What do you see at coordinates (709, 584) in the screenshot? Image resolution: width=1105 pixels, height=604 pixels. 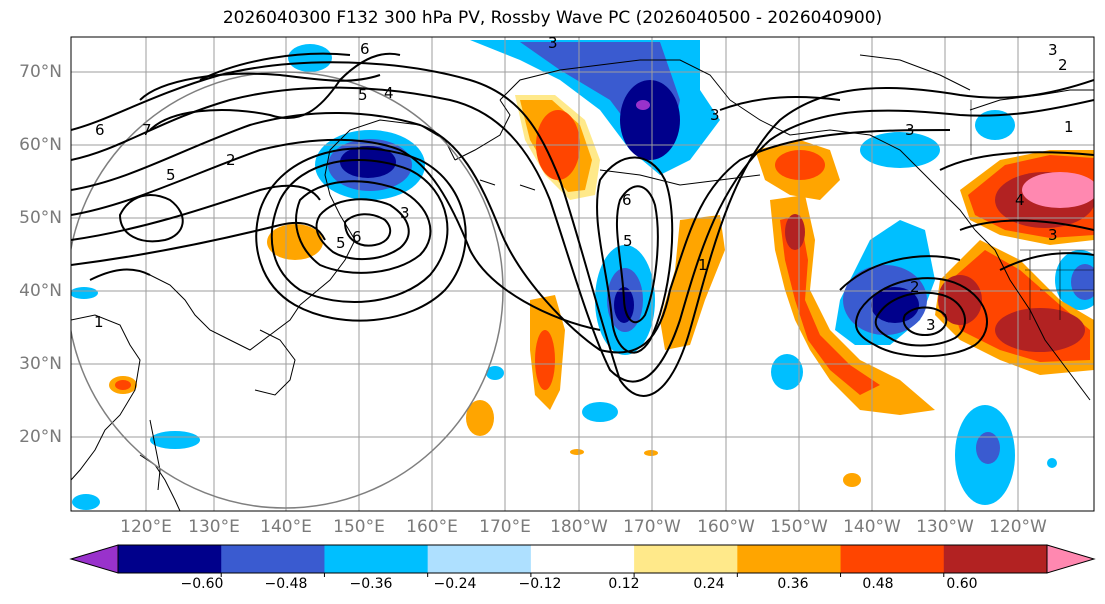 I see `colorbar-tick-label: 0.24` at bounding box center [709, 584].